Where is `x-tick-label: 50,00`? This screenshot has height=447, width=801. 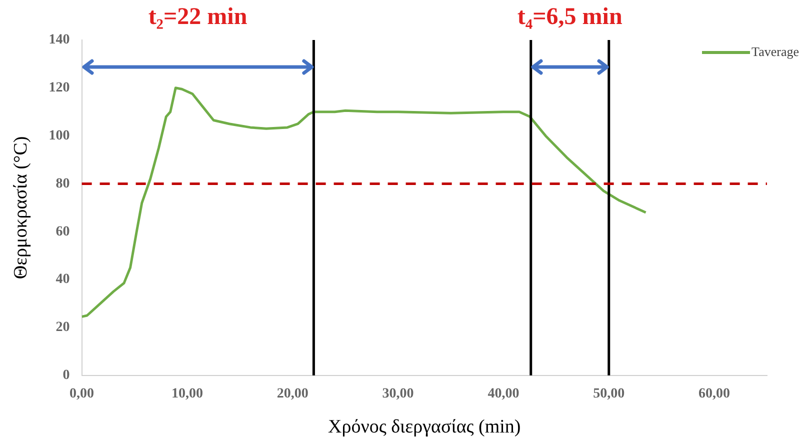
x-tick-label: 50,00 is located at coordinates (609, 394).